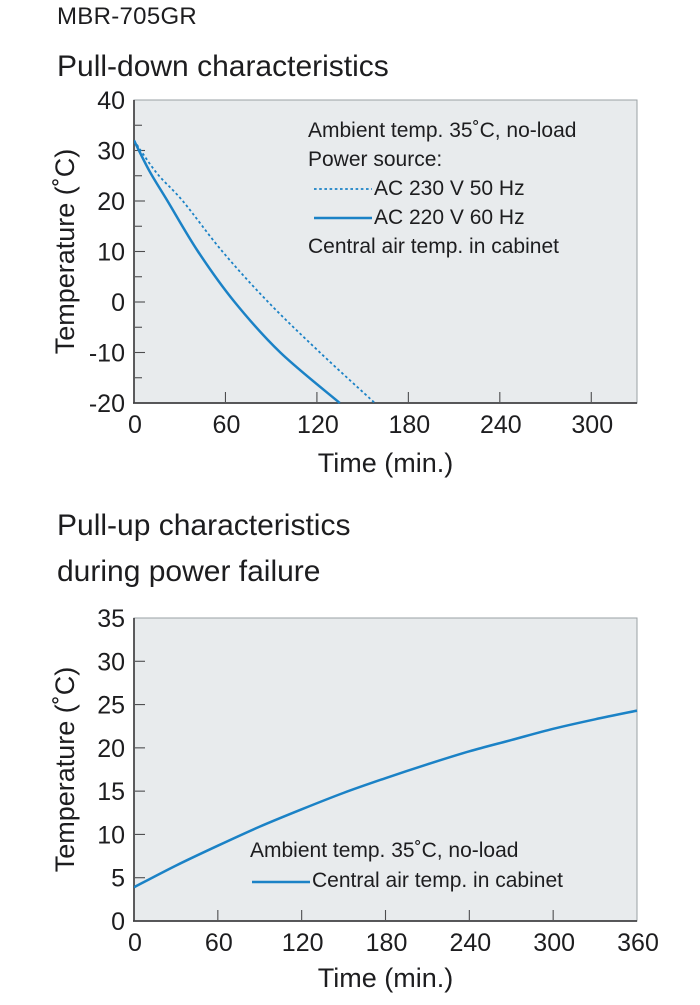  Describe the element at coordinates (370, 425) in the screenshot. I see `x-tick-labels: 0 60 120 180 240 300` at that location.